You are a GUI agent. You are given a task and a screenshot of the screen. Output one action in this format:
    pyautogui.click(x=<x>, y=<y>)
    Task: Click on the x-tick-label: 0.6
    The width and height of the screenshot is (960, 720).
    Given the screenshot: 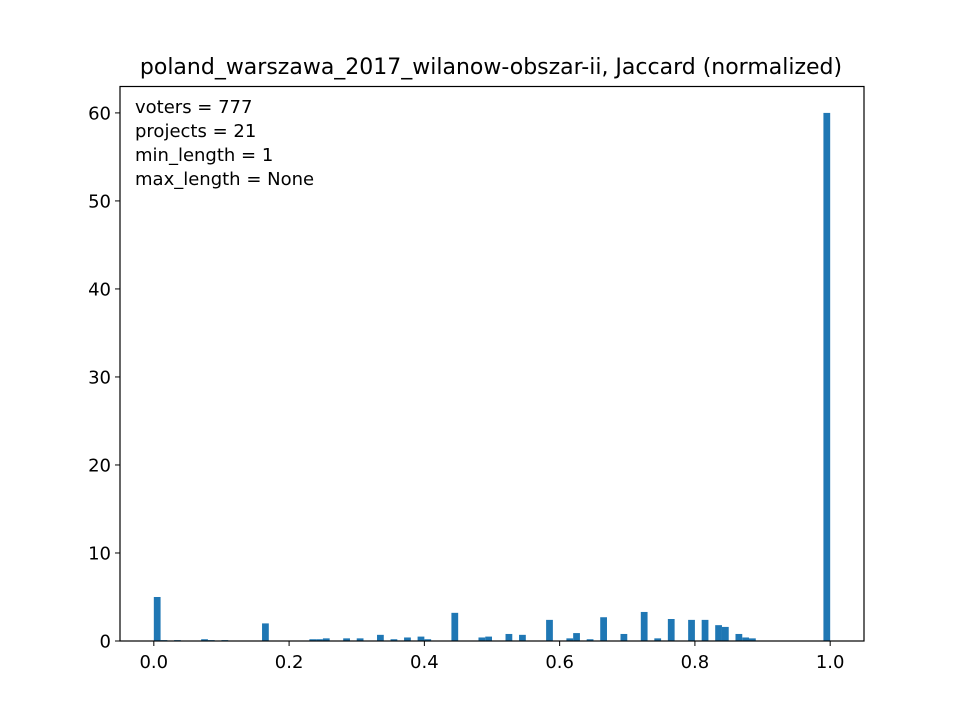 What is the action you would take?
    pyautogui.click(x=559, y=662)
    